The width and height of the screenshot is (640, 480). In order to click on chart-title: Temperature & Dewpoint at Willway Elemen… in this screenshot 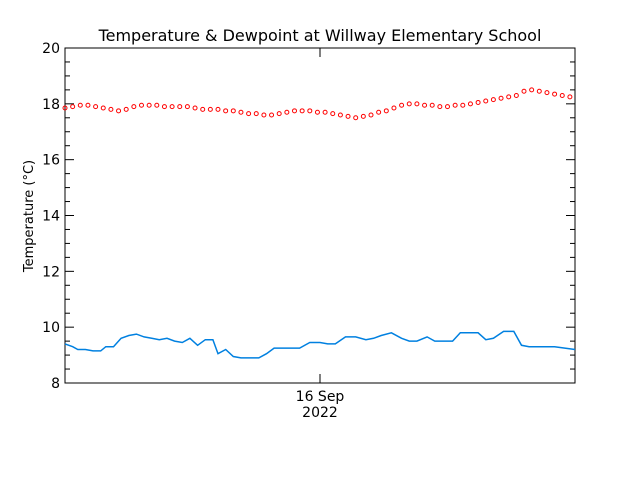, I will do `click(320, 35)`.